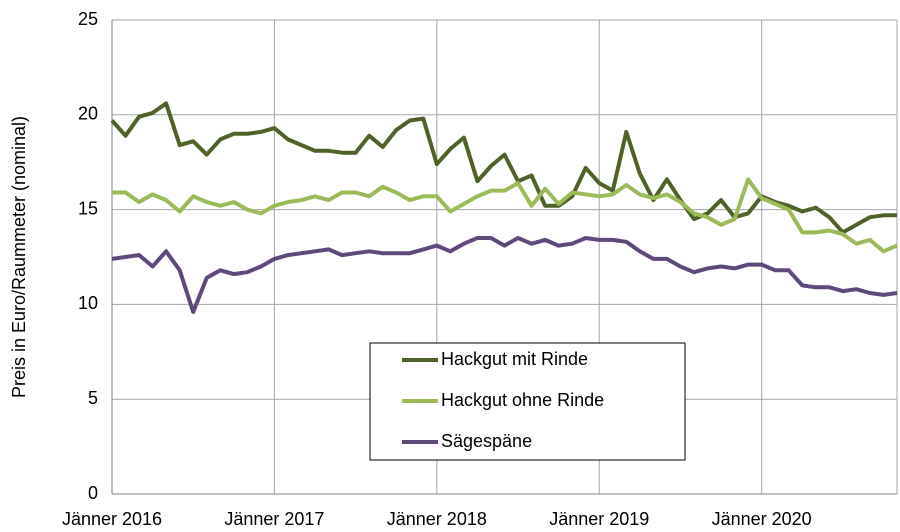 The width and height of the screenshot is (900, 532). Describe the element at coordinates (88, 114) in the screenshot. I see `y-tick-label: 20` at that location.